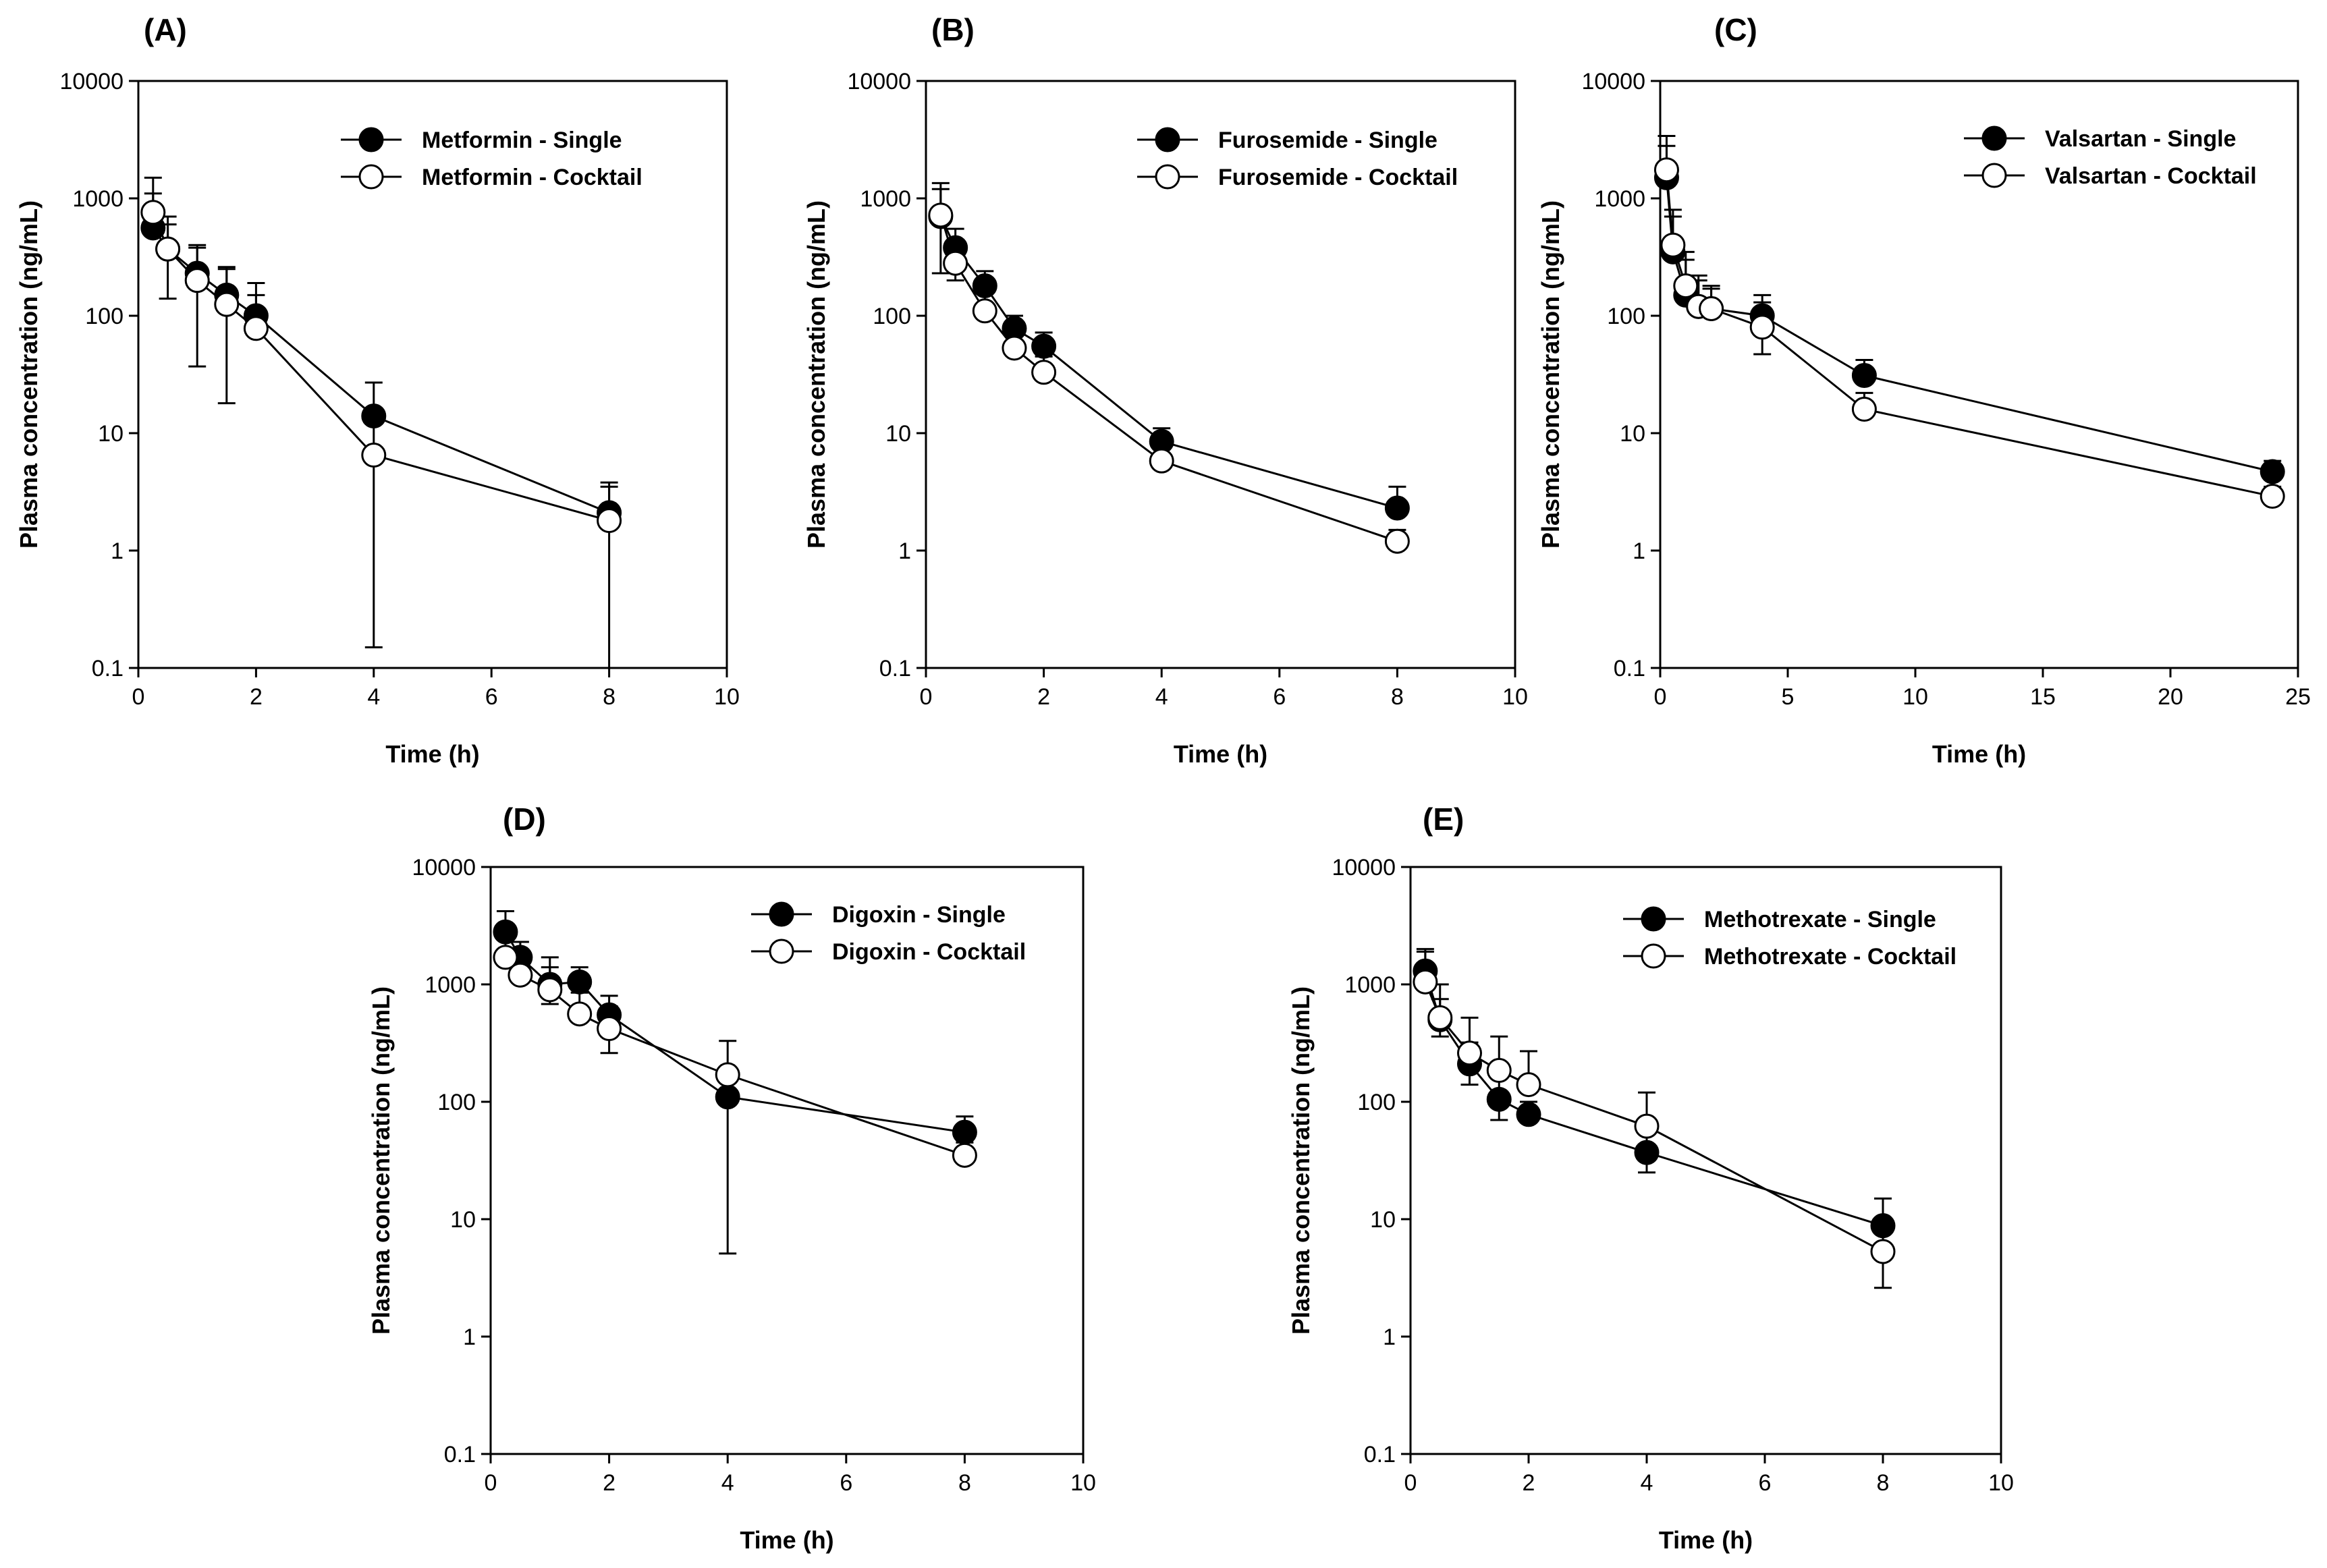 The image size is (2327, 1568). I want to click on legend-item: Furosemide - Cocktail, so click(1297, 177).